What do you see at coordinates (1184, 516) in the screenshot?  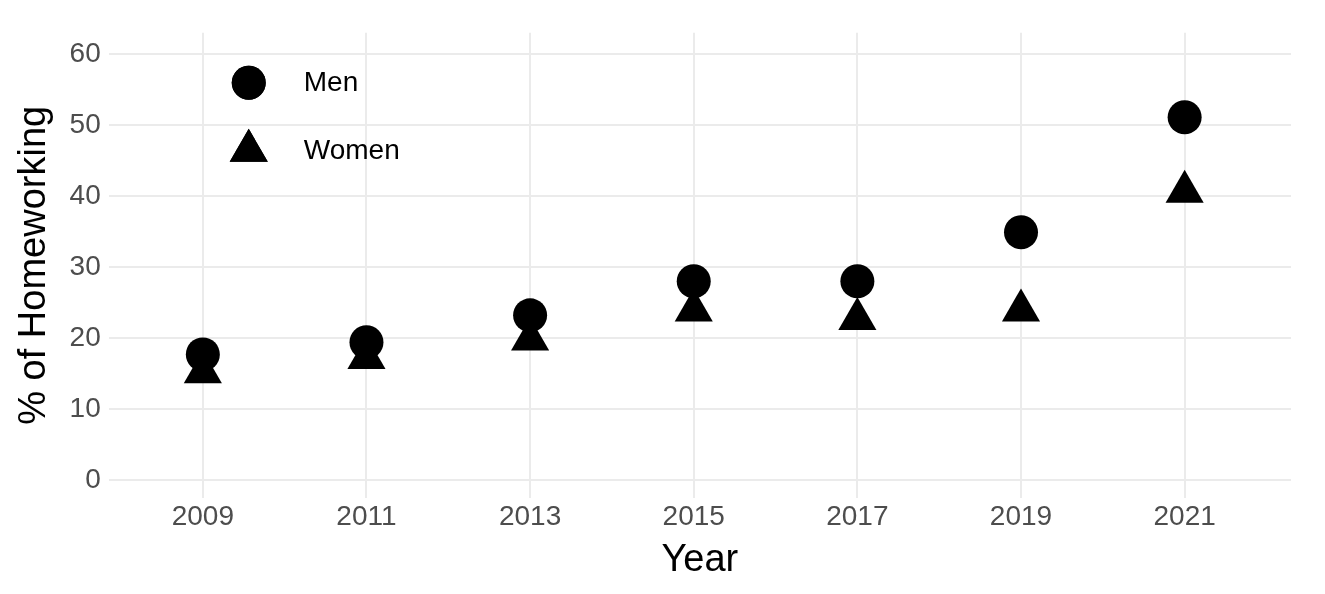 I see `x-tick-label: 2021` at bounding box center [1184, 516].